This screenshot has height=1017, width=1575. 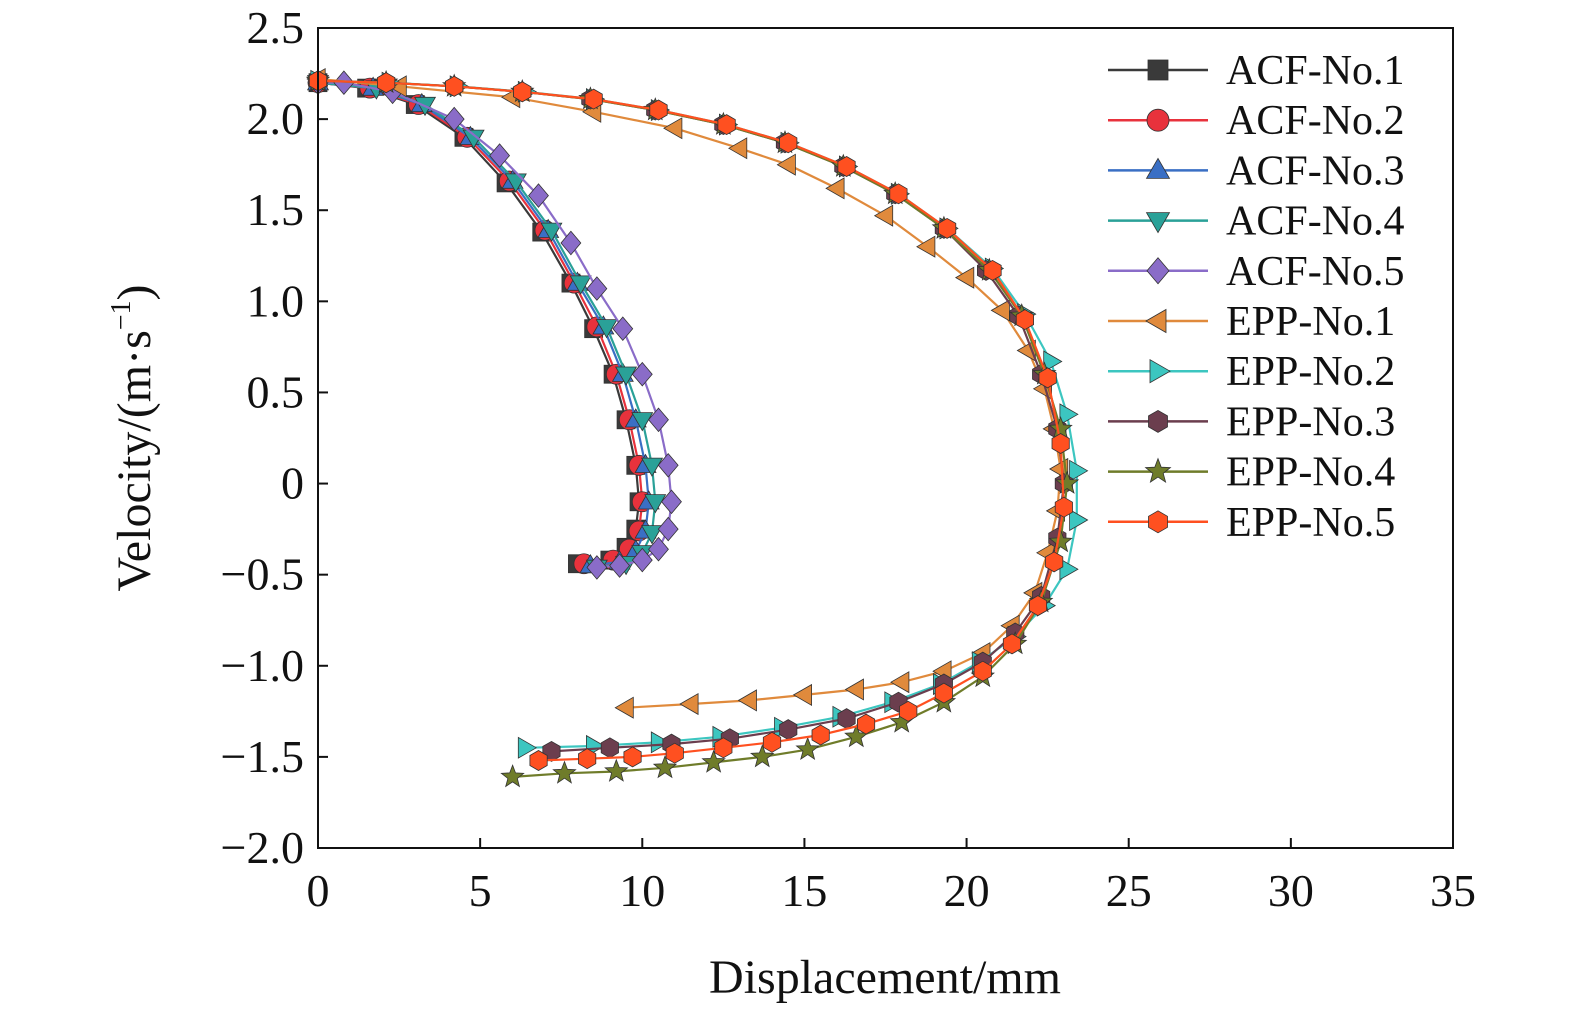 I want to click on x-axis-title: Displacement/mm, so click(x=885, y=977).